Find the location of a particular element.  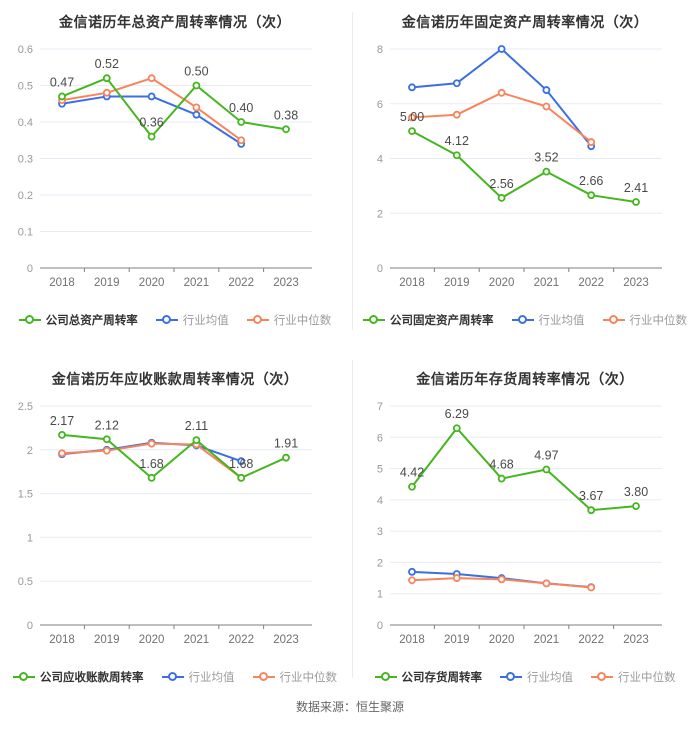

svg-text: 2.66 is located at coordinates (591, 181).